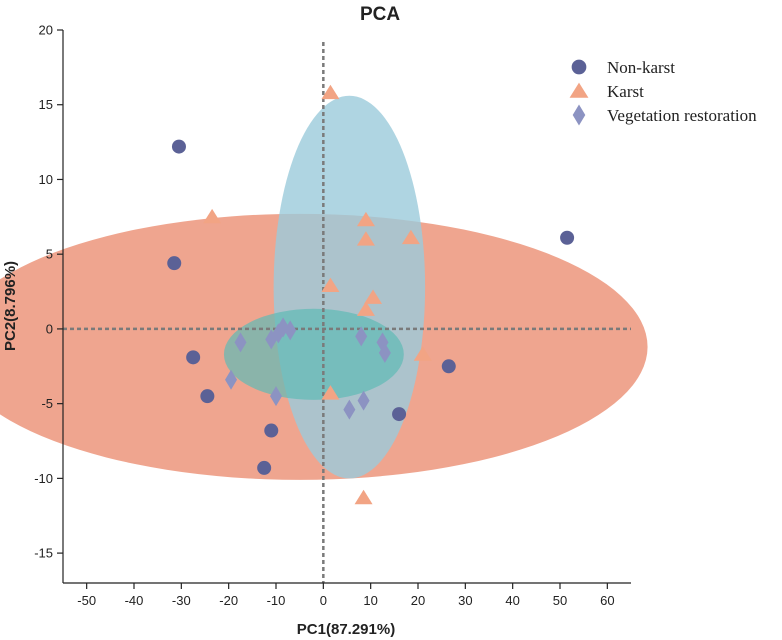 The image size is (782, 640). I want to click on x-tick-label: 10, so click(370, 600).